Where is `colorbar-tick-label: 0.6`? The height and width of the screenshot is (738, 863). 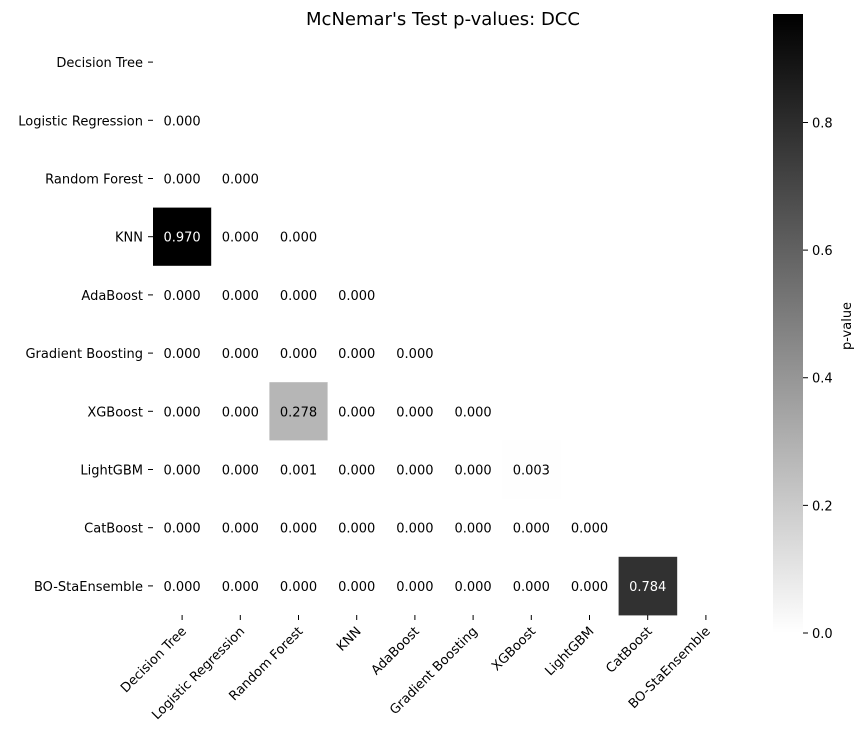 colorbar-tick-label: 0.6 is located at coordinates (822, 251).